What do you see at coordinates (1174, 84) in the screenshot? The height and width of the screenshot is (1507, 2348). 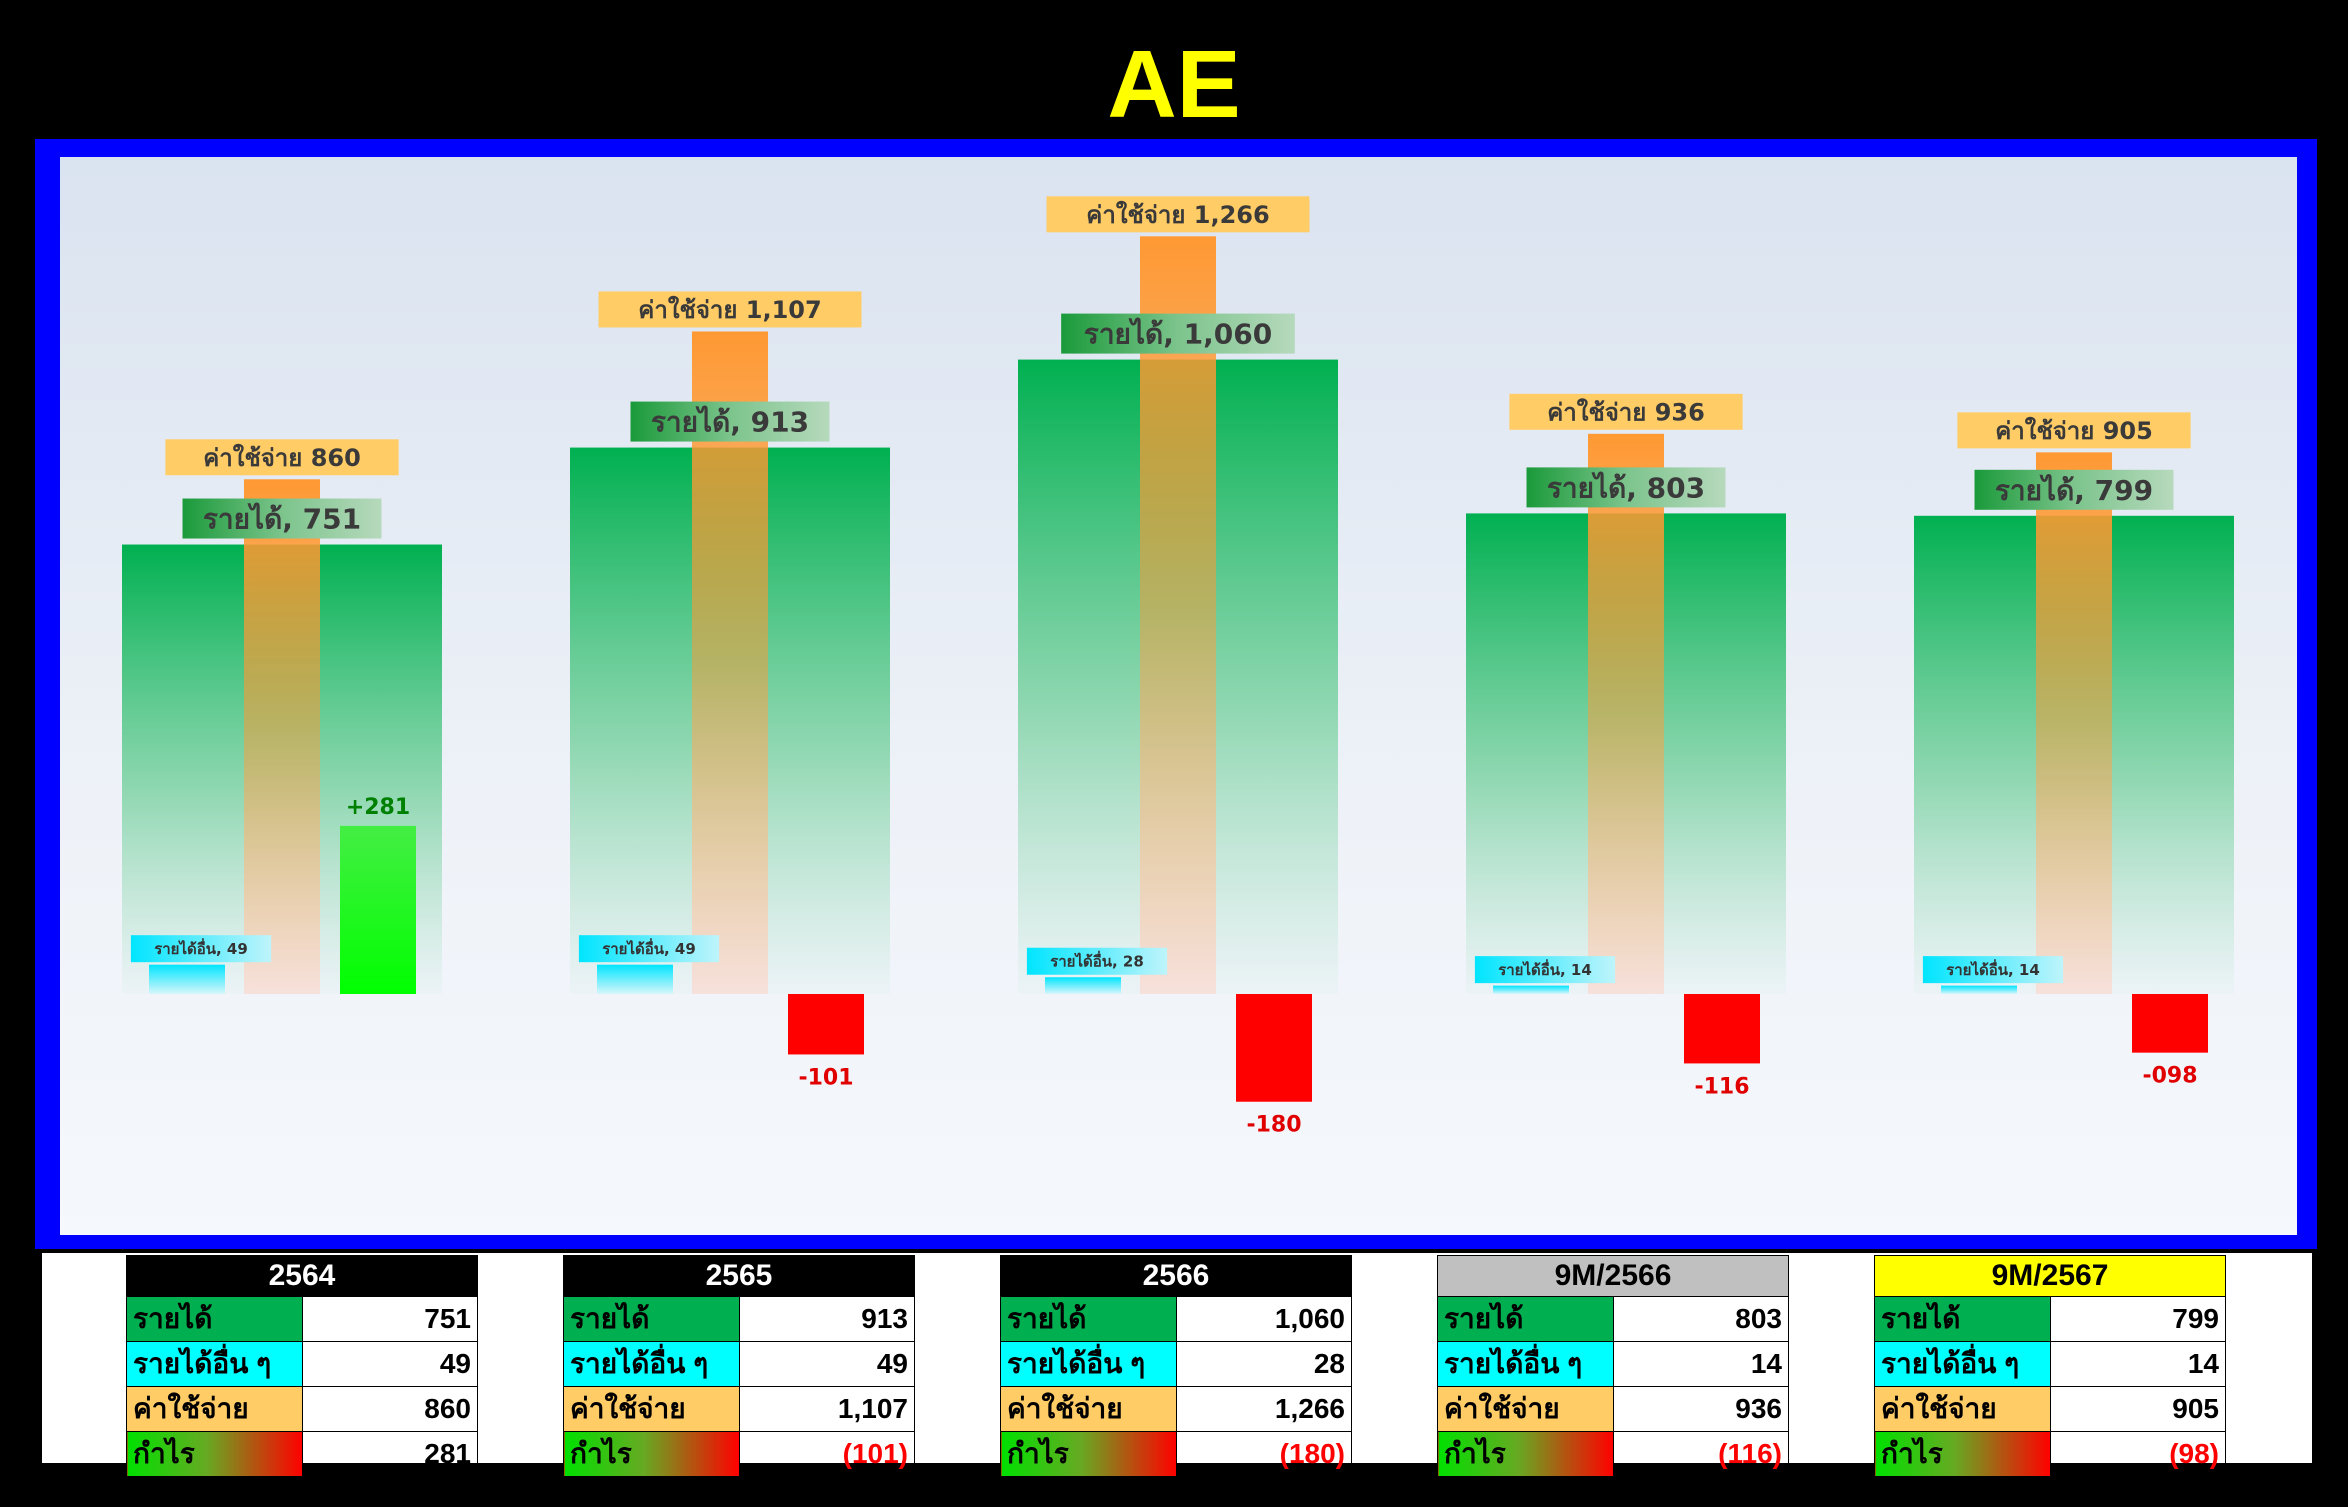 I see `chart-title: AE` at bounding box center [1174, 84].